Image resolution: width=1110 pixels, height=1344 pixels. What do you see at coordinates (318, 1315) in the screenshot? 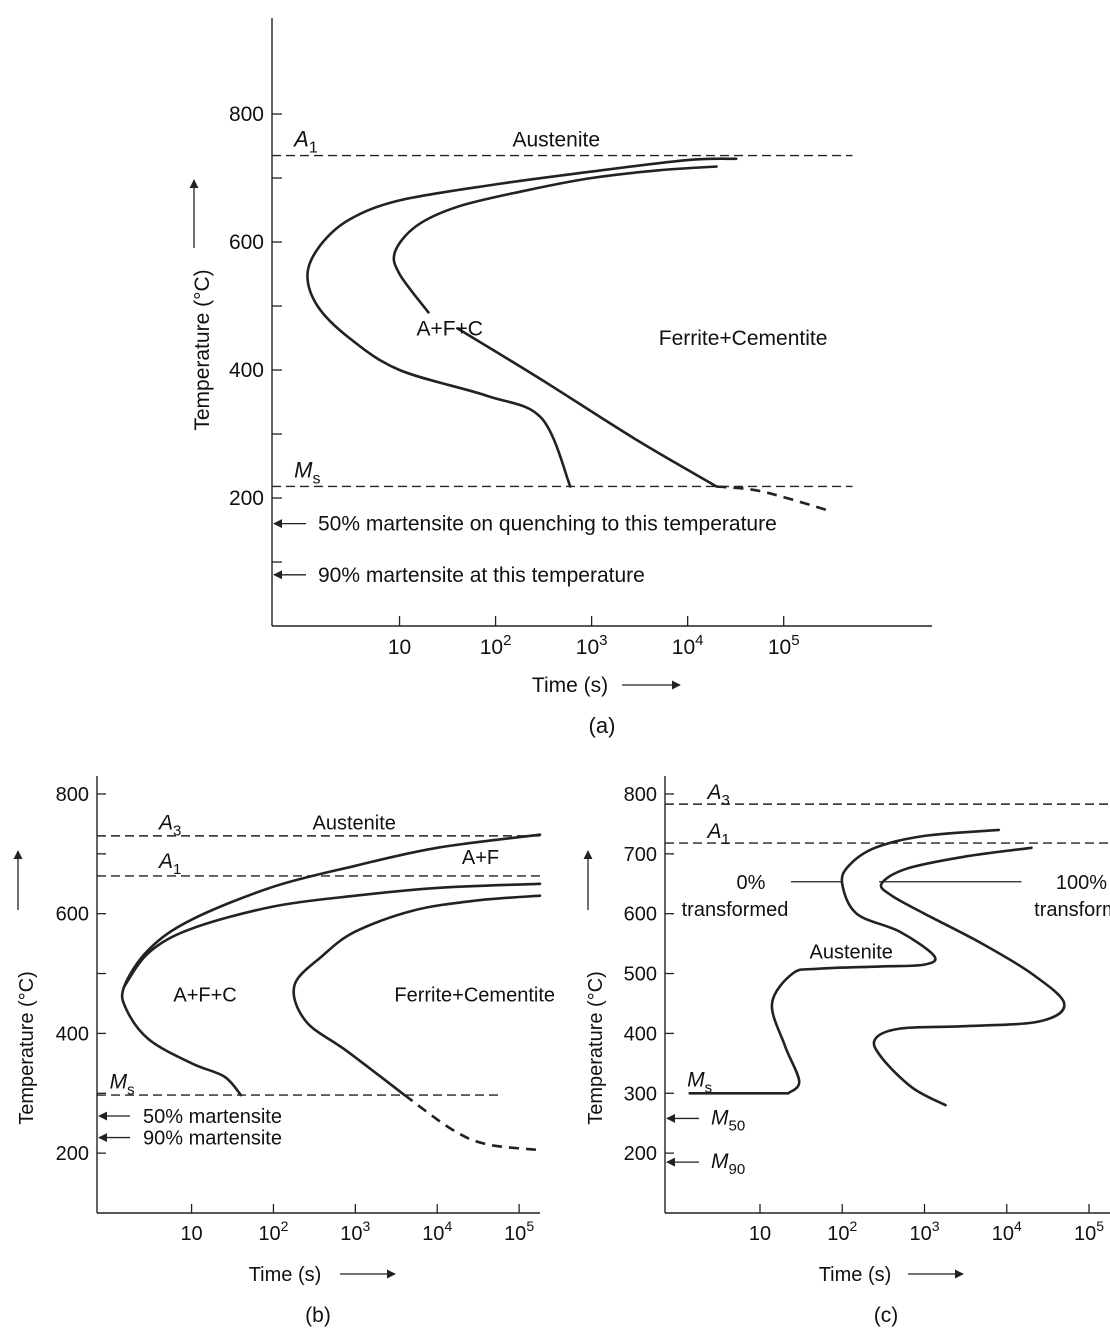
I see `panel-caption: (b)` at bounding box center [318, 1315].